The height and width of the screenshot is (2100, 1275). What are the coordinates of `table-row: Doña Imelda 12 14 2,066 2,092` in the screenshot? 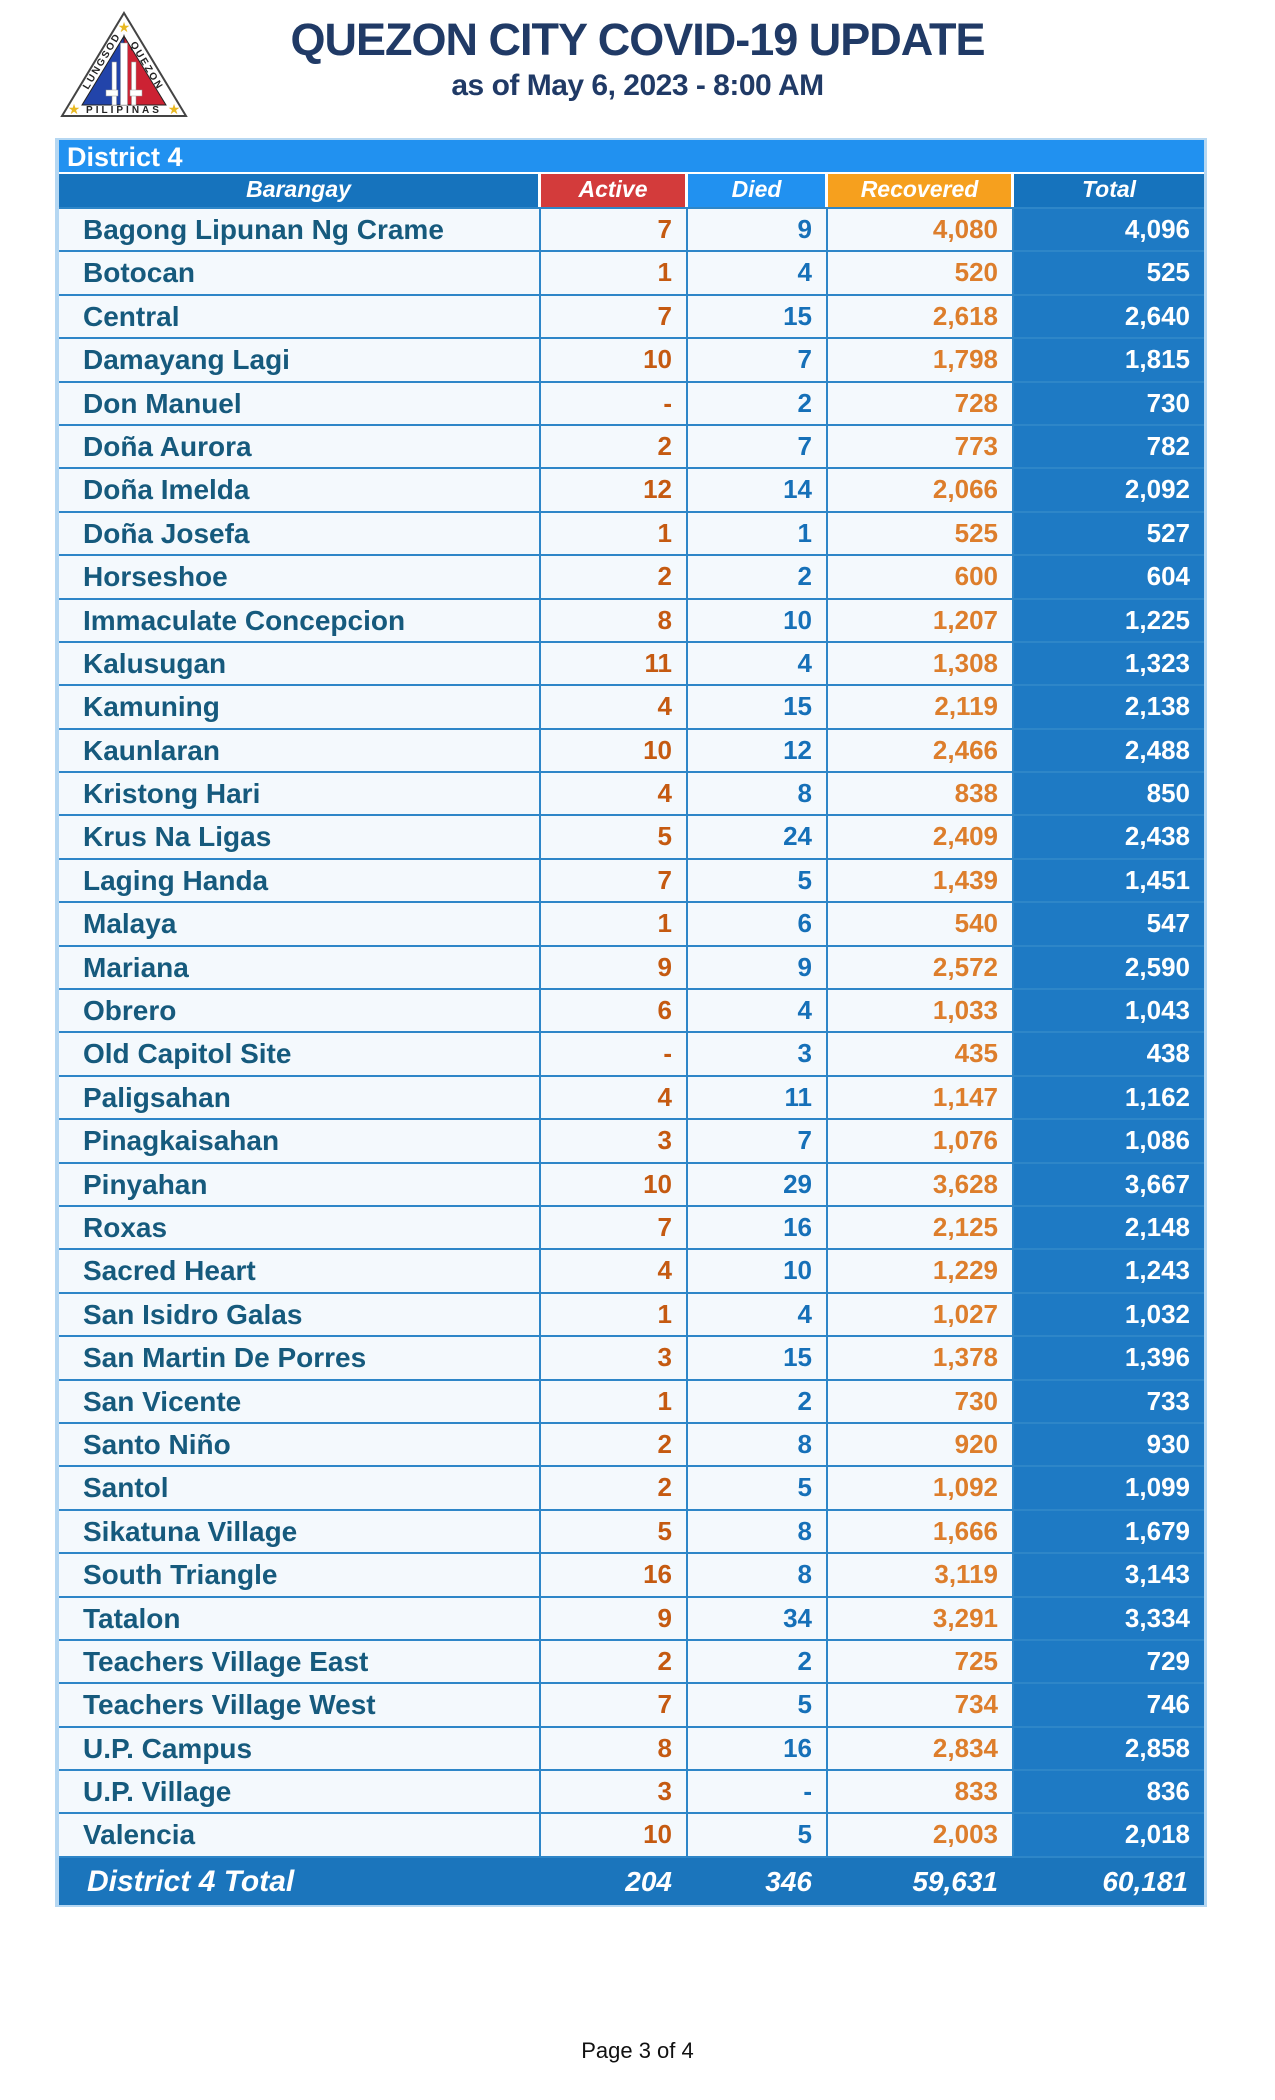 It's located at (631, 491).